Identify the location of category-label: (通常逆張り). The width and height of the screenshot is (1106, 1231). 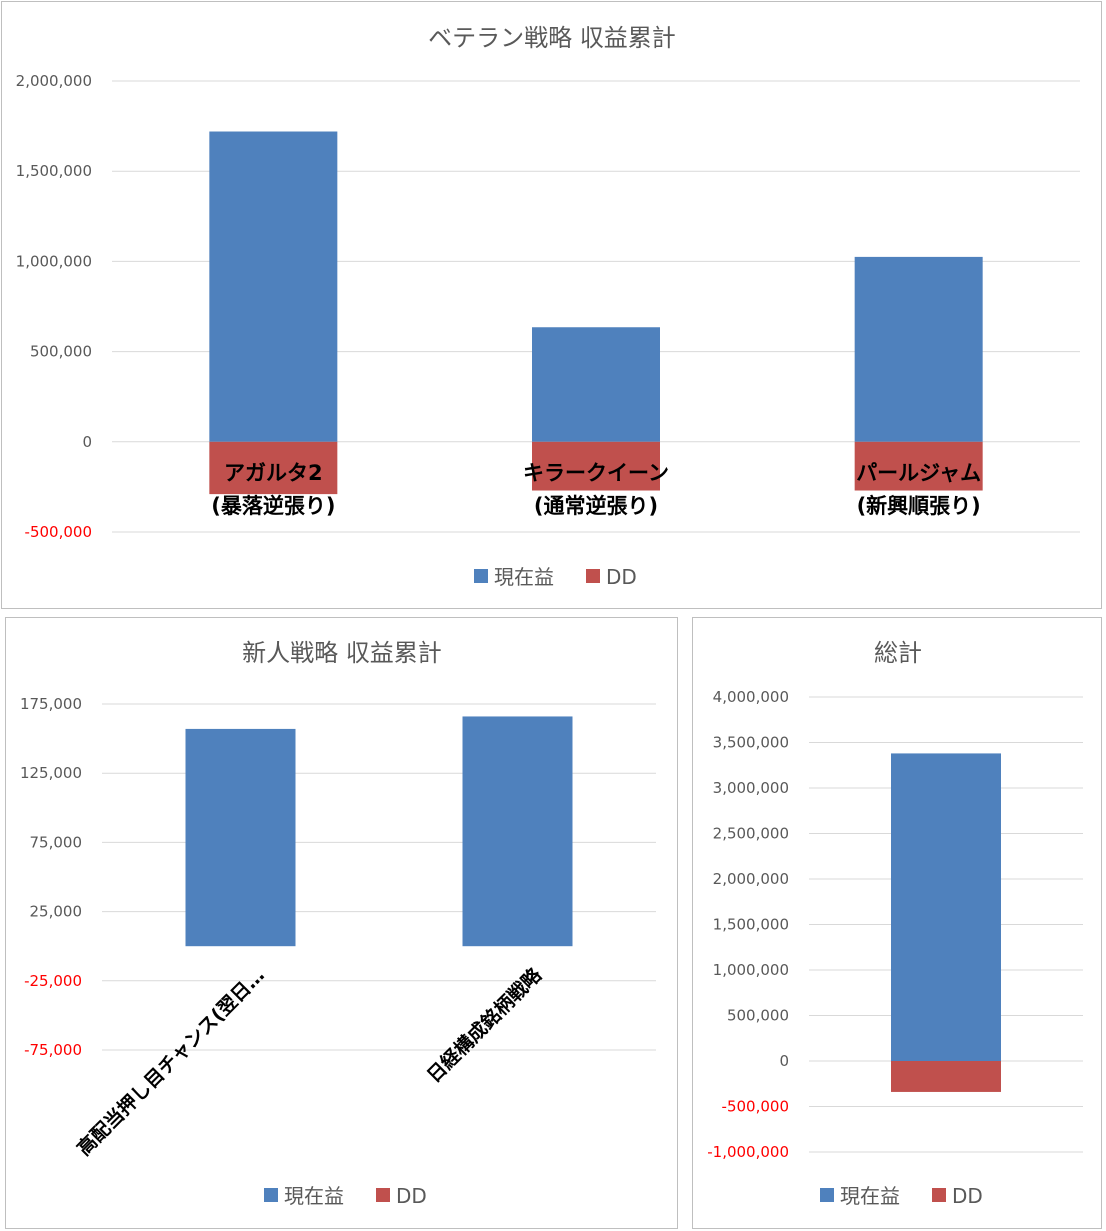
(596, 506).